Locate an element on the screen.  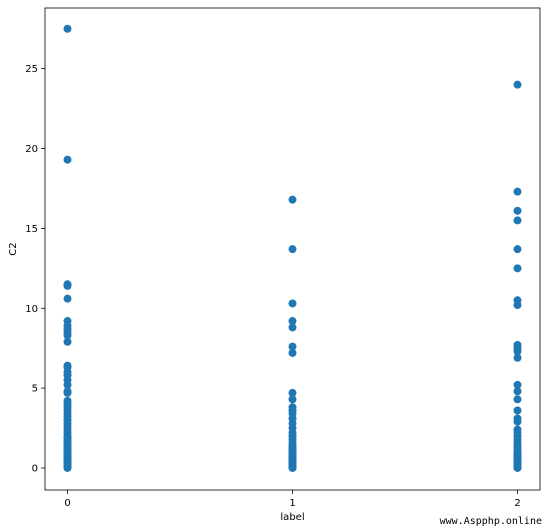
y-tick-label: 10 is located at coordinates (31, 309).